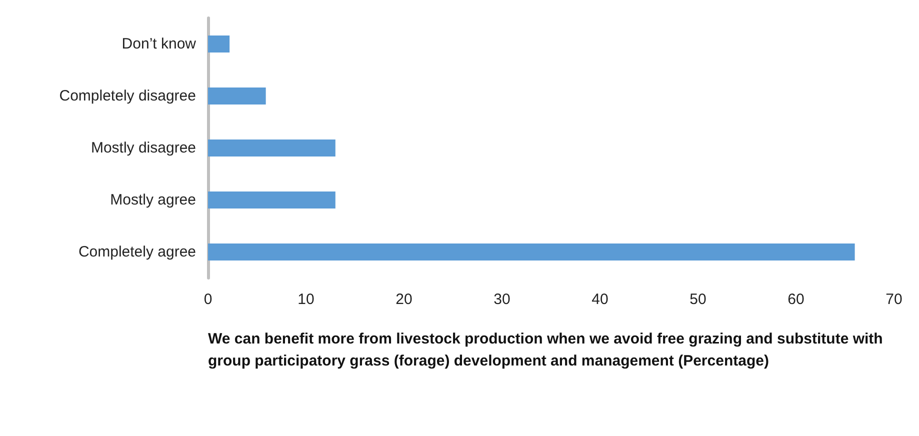  What do you see at coordinates (600, 299) in the screenshot?
I see `x-tick-label: 40` at bounding box center [600, 299].